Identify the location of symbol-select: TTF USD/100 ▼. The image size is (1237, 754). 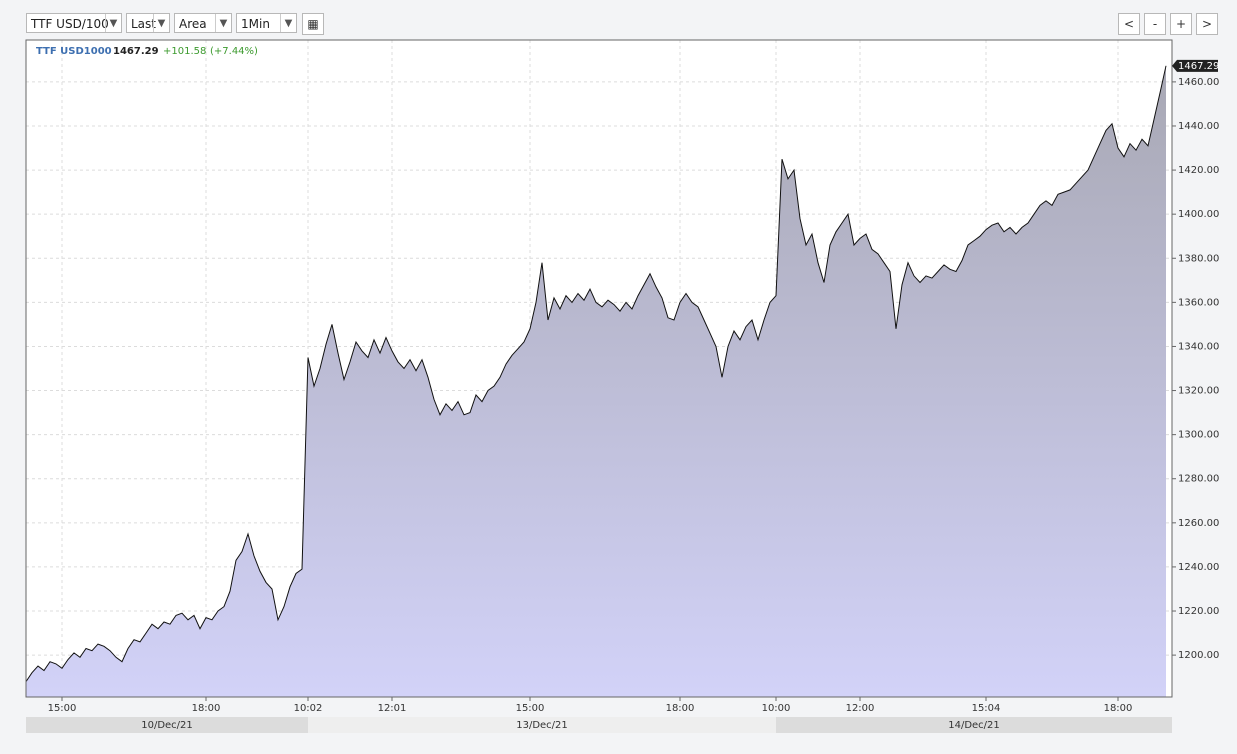
(74, 23).